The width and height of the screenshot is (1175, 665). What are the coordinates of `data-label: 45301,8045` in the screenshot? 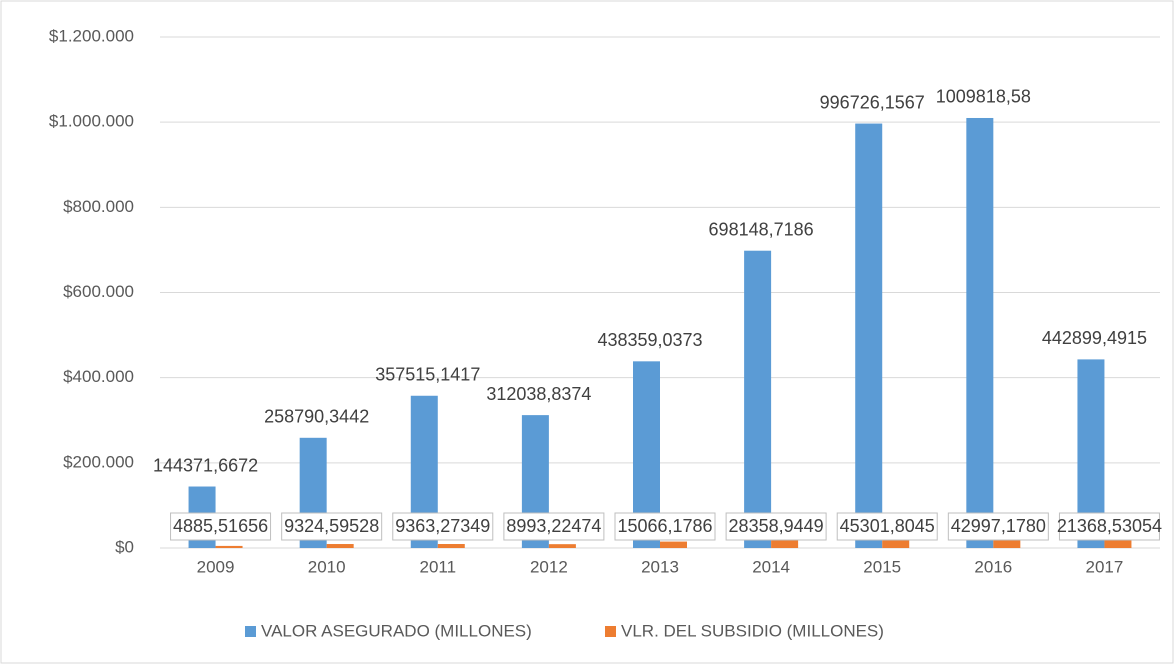 It's located at (887, 526).